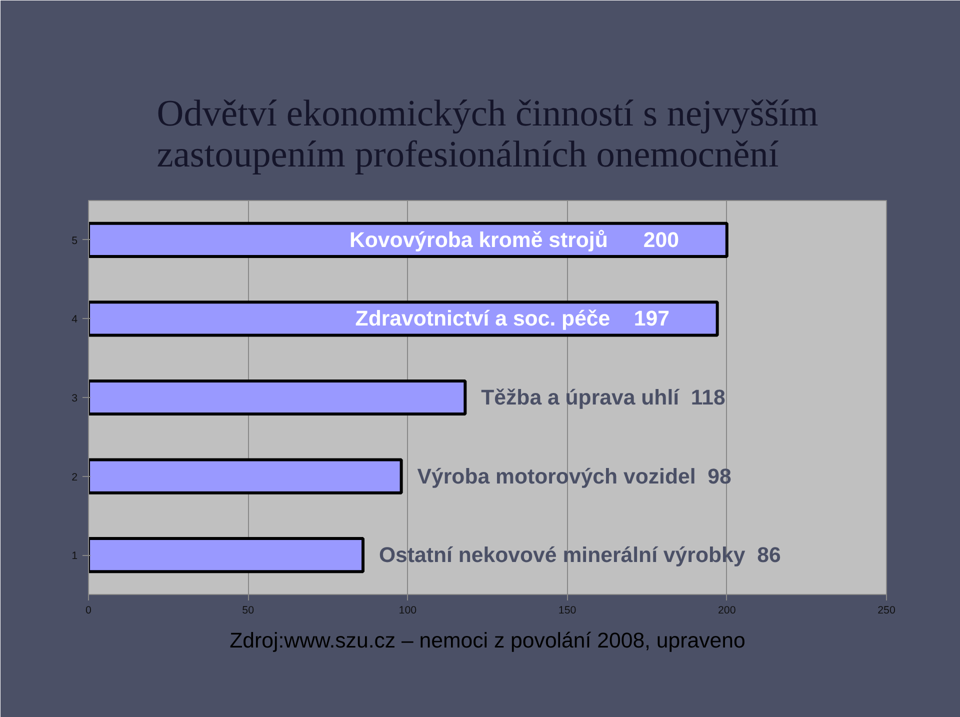 This screenshot has width=960, height=717. What do you see at coordinates (603, 398) in the screenshot?
I see `data-label: Těžba a úprava uhlí 118` at bounding box center [603, 398].